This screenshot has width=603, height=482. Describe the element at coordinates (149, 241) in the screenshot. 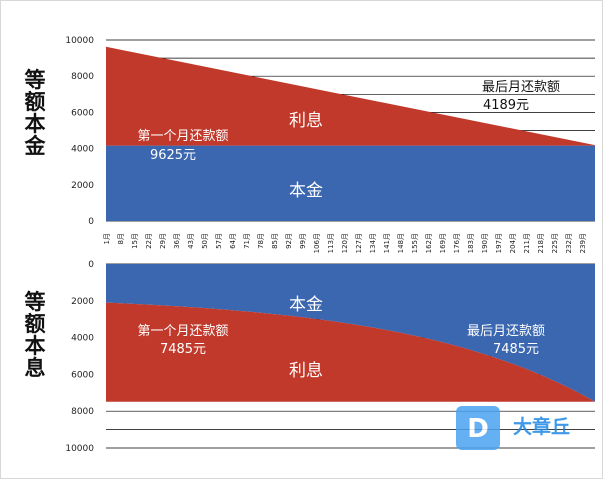

I see `x-tick-label: 22月` at that location.